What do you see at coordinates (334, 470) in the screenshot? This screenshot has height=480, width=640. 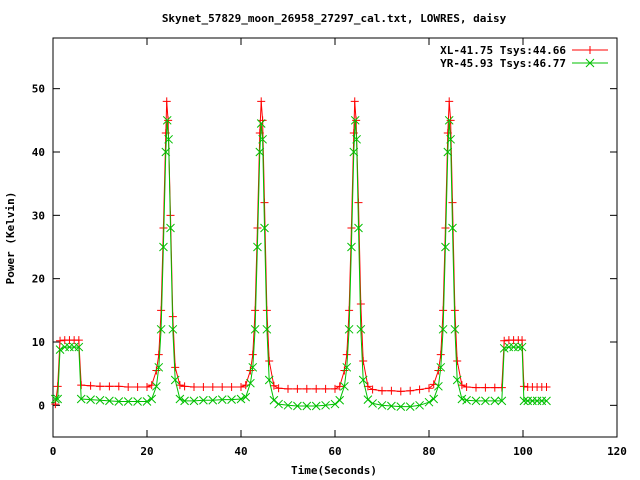 I see `x-axis-label: Time(Seconds)` at bounding box center [334, 470].